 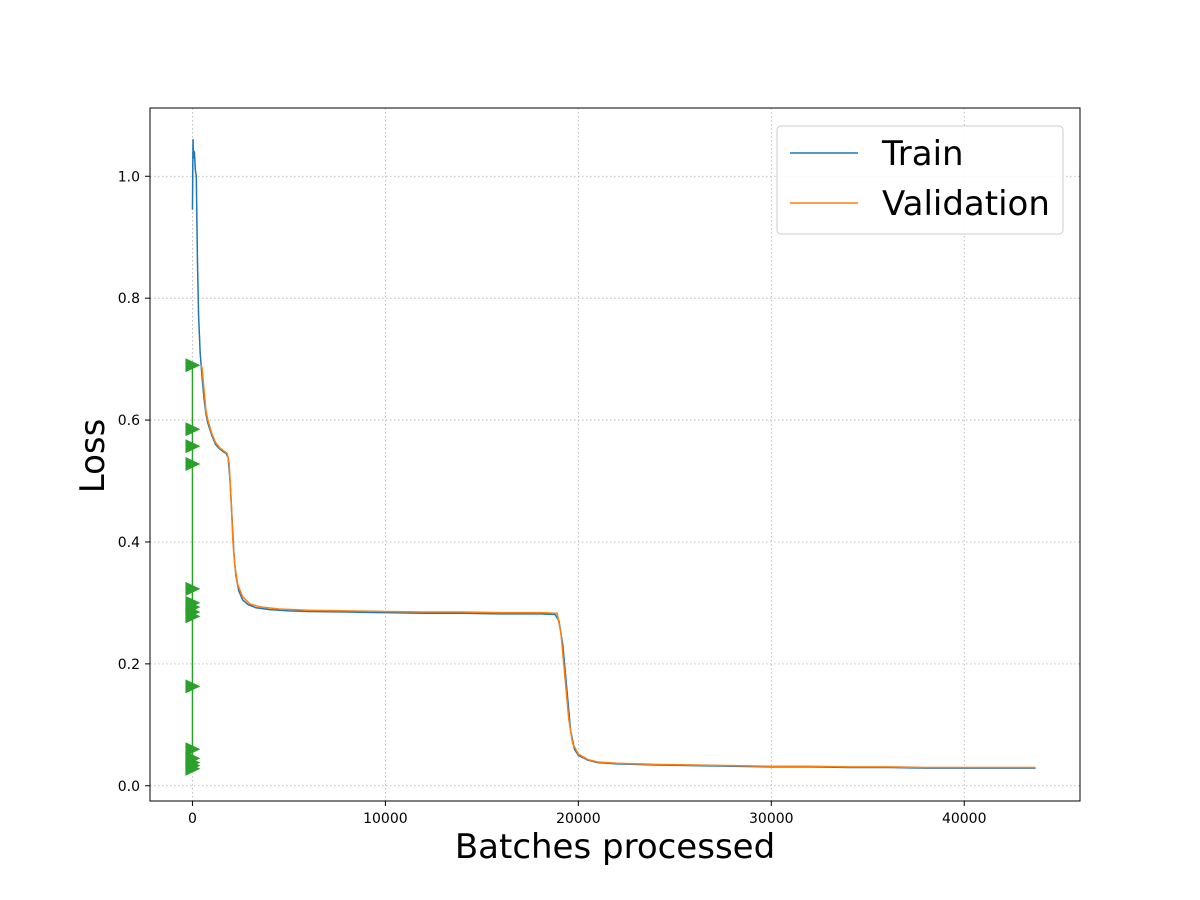 I want to click on y-tick-label: 1.0, so click(x=129, y=177).